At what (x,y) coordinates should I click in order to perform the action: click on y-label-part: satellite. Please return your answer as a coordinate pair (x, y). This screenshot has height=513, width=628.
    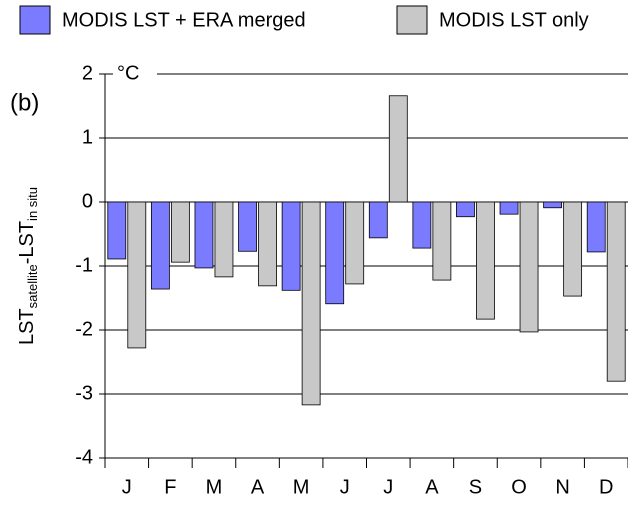
    Looking at the image, I should click on (32, 286).